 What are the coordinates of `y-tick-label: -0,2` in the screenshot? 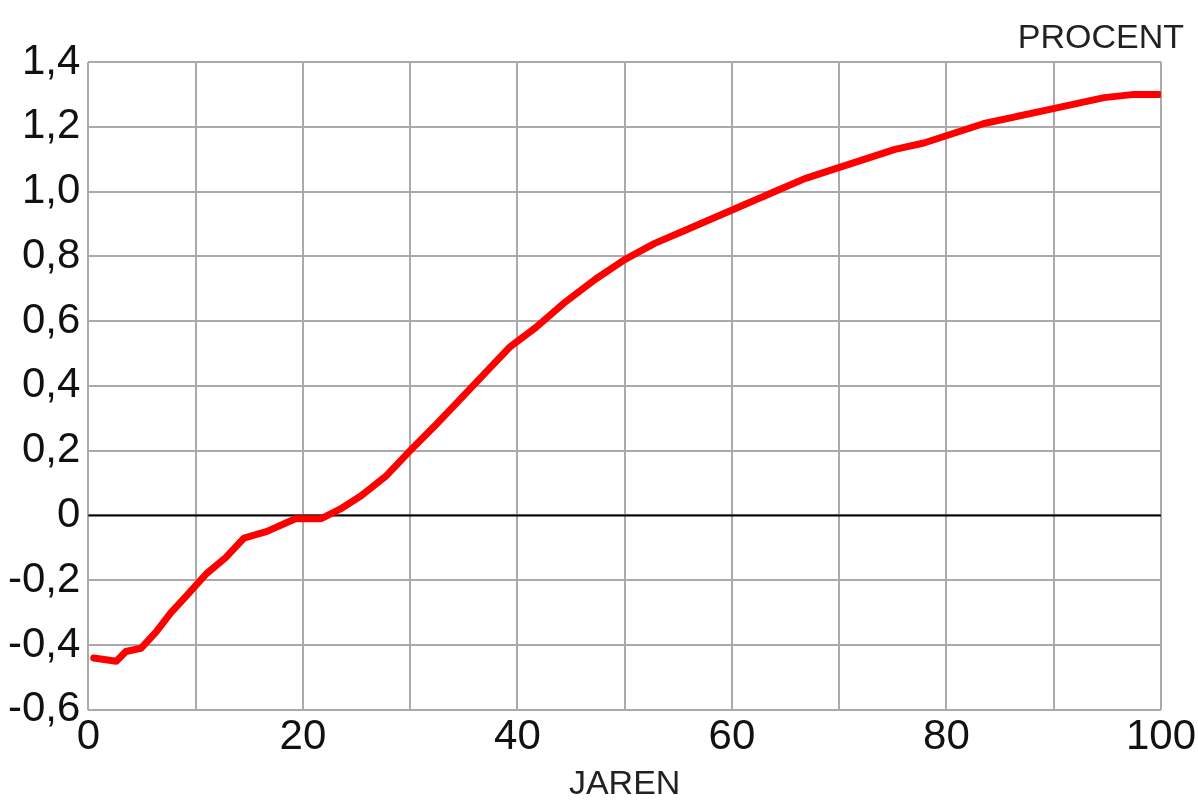 It's located at (44, 577).